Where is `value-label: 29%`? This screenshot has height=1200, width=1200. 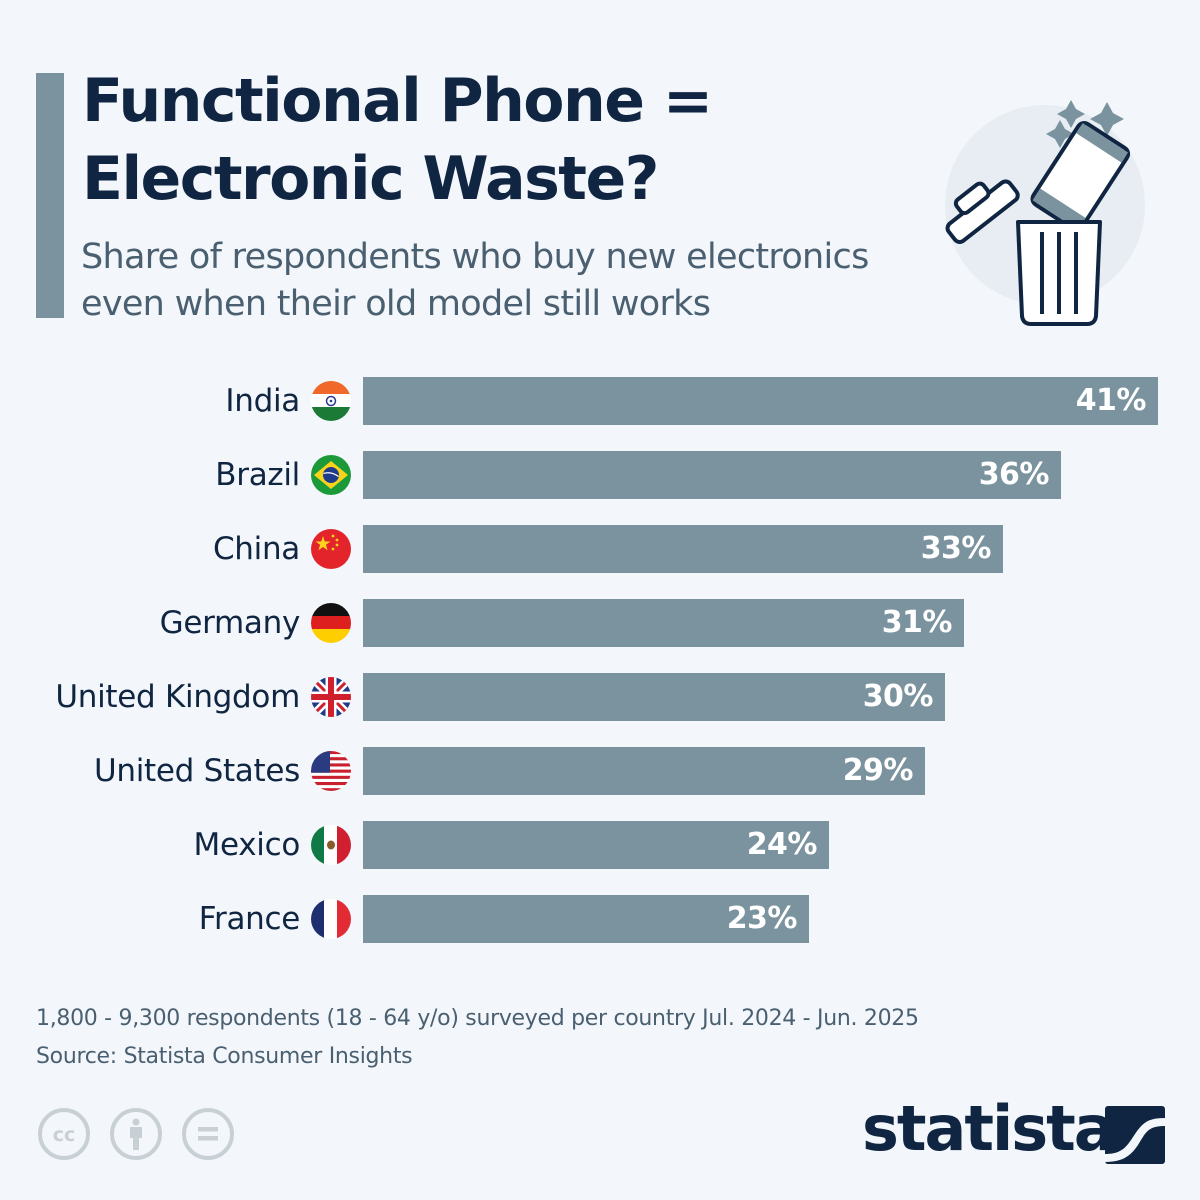
value-label: 29% is located at coordinates (878, 770).